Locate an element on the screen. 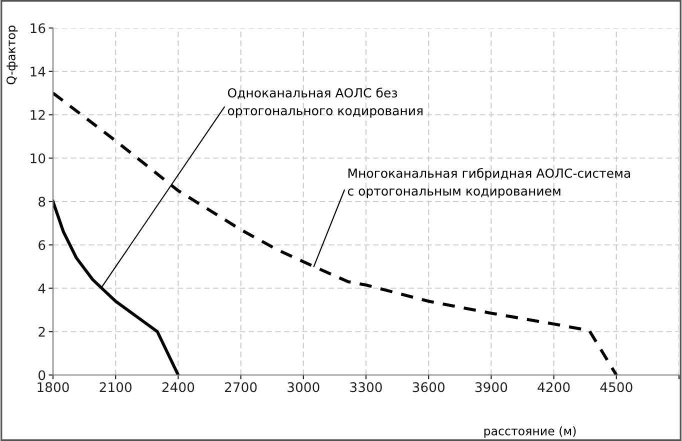 Image resolution: width=682 pixels, height=441 pixels. x-tick-label: 2700 is located at coordinates (240, 387).